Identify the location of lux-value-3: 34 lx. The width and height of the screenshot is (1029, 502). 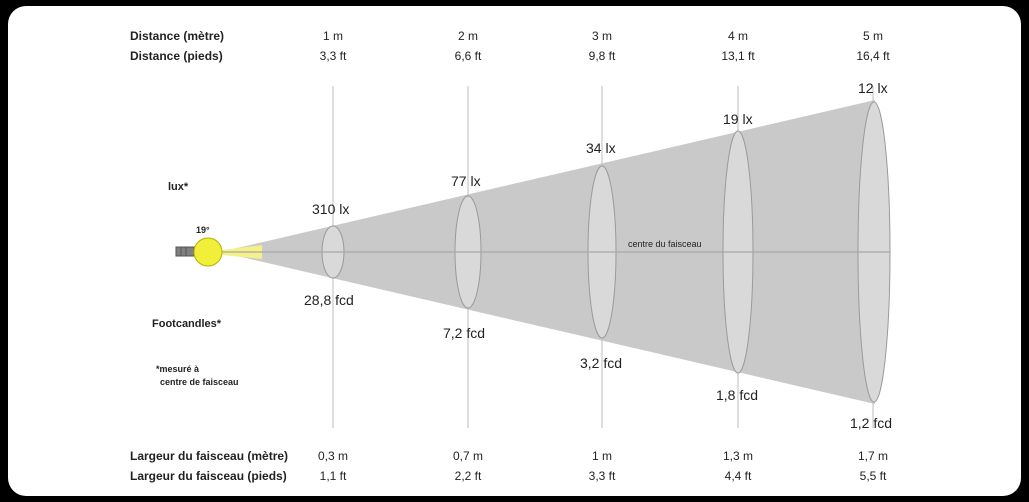
(601, 148).